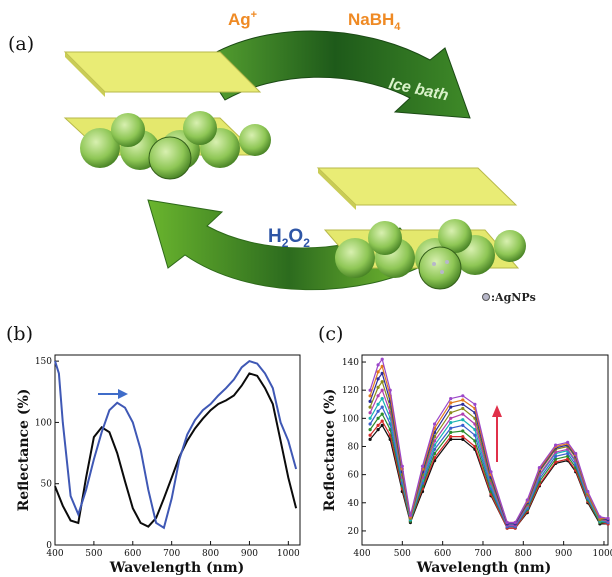 This screenshot has height=577, width=612. Describe the element at coordinates (43, 362) in the screenshot. I see `y-tick-label: 150` at that location.